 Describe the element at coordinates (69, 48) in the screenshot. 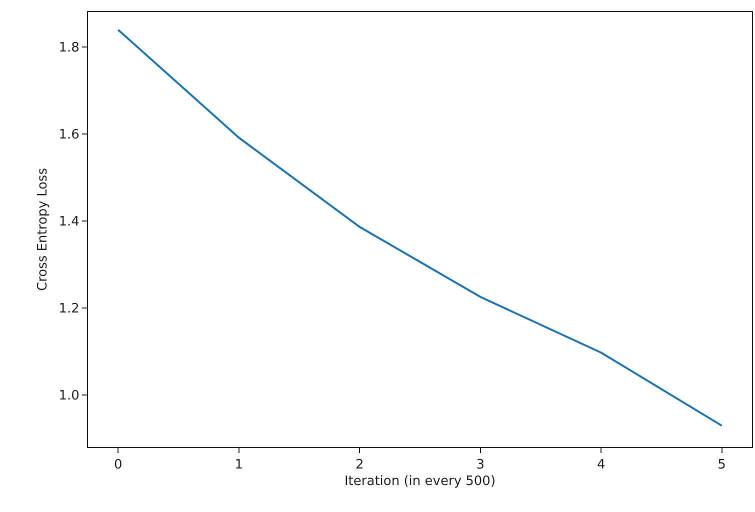

I see `y-tick-label: 1.8` at that location.